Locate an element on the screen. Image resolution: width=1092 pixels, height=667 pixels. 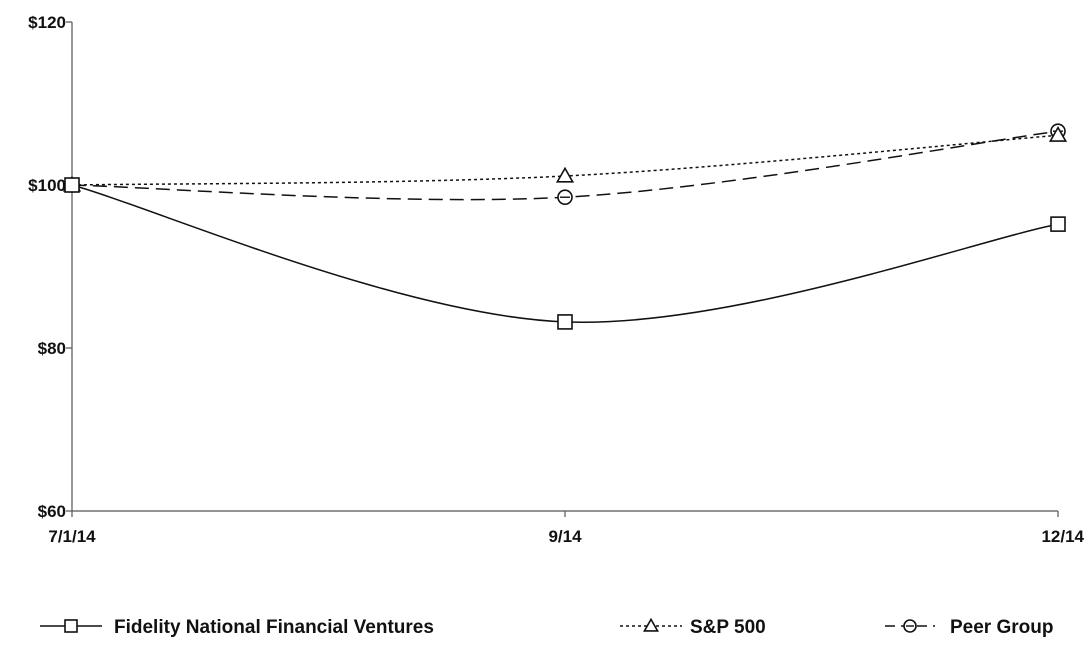
legend-marker-triangle is located at coordinates (651, 624).